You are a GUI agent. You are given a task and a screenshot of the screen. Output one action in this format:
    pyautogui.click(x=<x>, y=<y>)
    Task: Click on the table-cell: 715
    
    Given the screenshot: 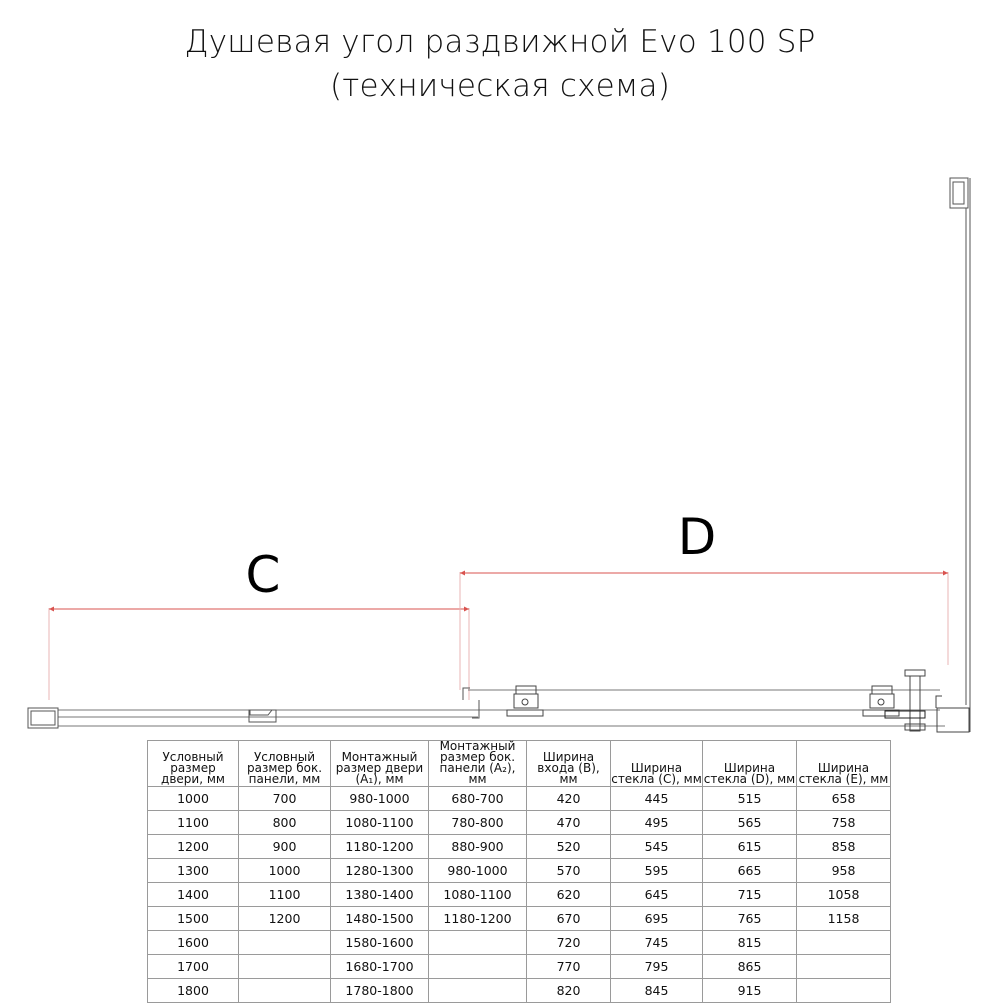 What is the action you would take?
    pyautogui.click(x=749, y=894)
    